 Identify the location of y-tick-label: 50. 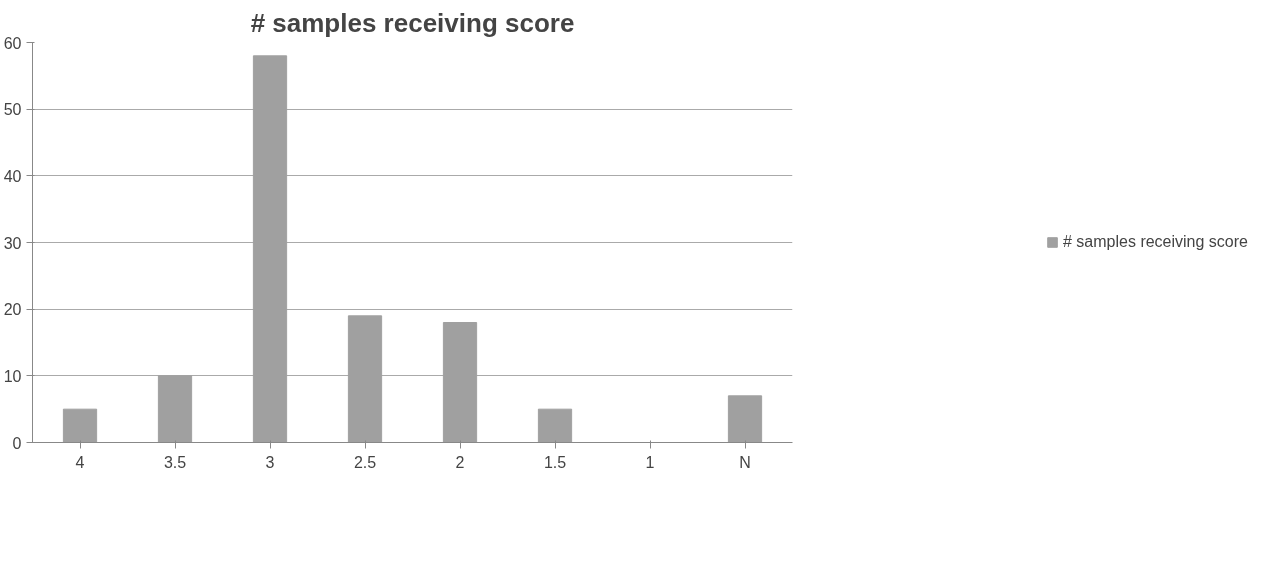
(12, 110).